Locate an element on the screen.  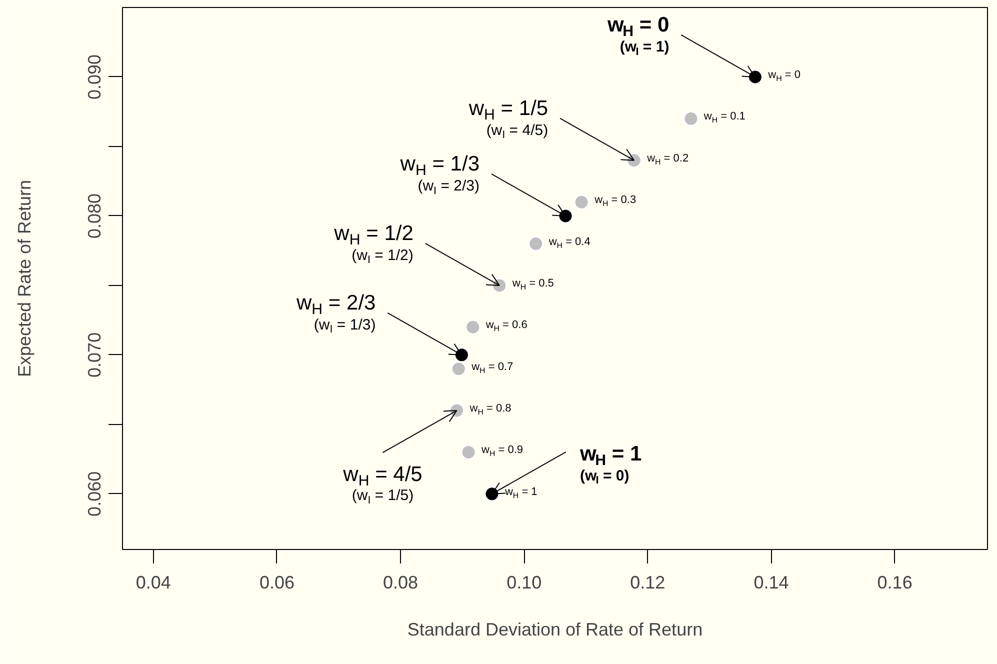
x-tick-label: 0.06 is located at coordinates (276, 582).